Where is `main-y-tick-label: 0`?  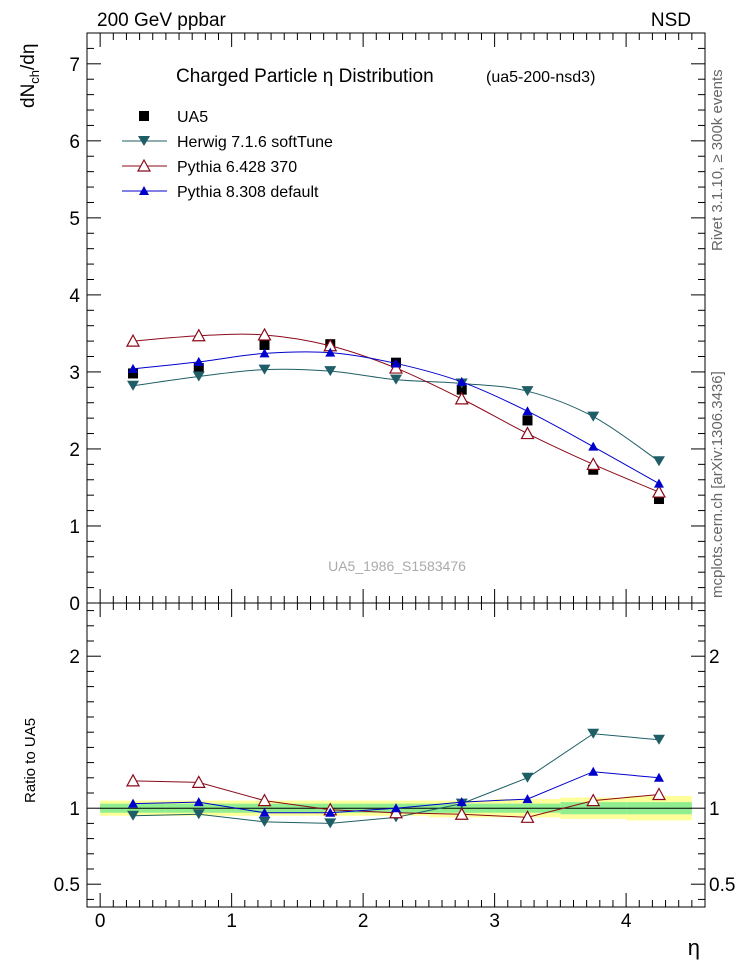
main-y-tick-label: 0 is located at coordinates (74, 604).